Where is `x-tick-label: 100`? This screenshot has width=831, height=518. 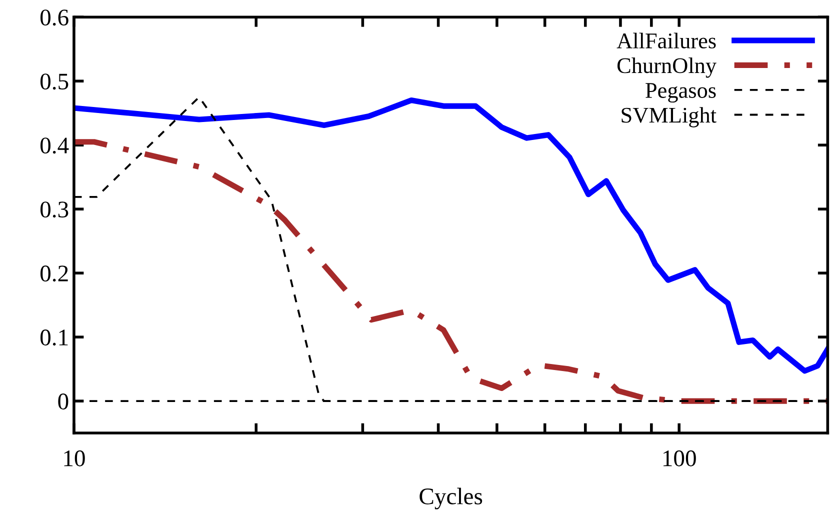
x-tick-label: 100 is located at coordinates (679, 458).